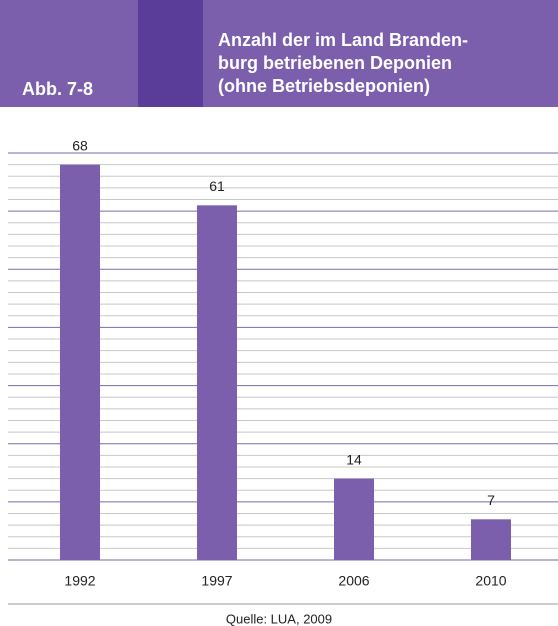  I want to click on chart-title: (ohne Betriebsdeponien), so click(324, 86).